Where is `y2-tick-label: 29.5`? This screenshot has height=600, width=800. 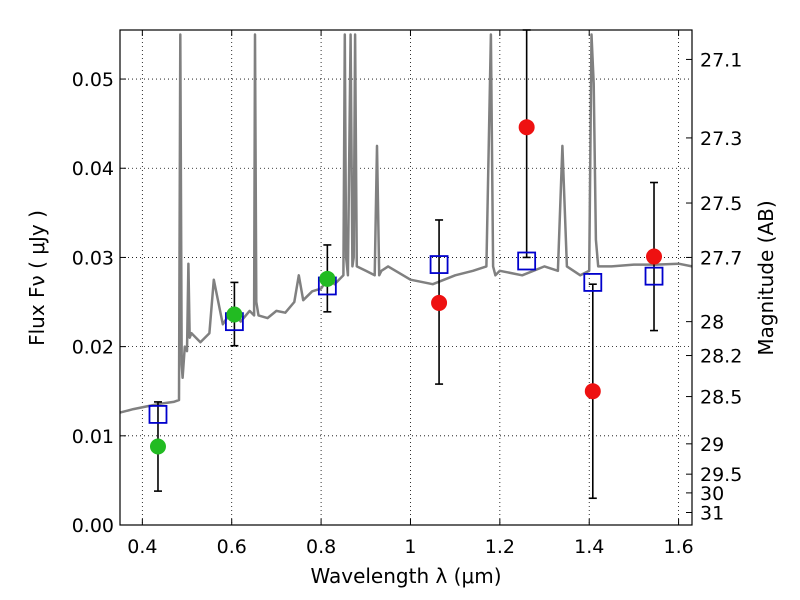
y2-tick-label: 29.5 is located at coordinates (721, 475).